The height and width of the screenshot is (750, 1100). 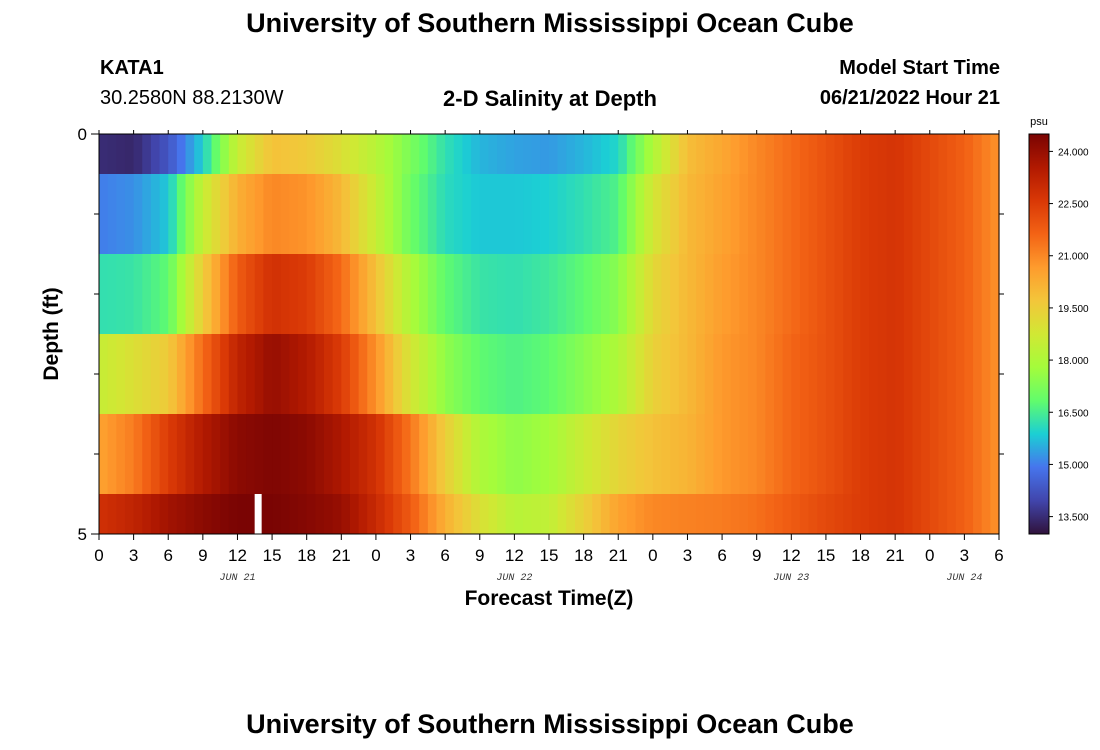 I want to click on date-label: JUN 22, so click(x=514, y=578).